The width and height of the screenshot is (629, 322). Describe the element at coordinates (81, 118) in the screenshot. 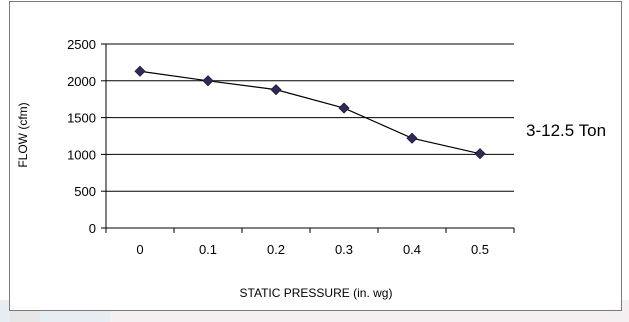

I see `y-tick-label: 1500` at that location.